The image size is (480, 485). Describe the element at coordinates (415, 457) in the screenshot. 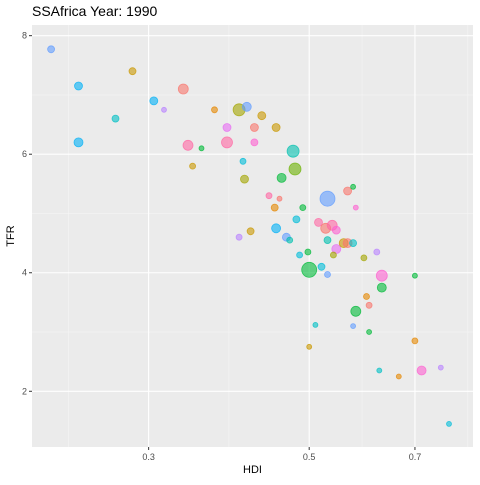

I see `x-tick-label: 0.7` at that location.